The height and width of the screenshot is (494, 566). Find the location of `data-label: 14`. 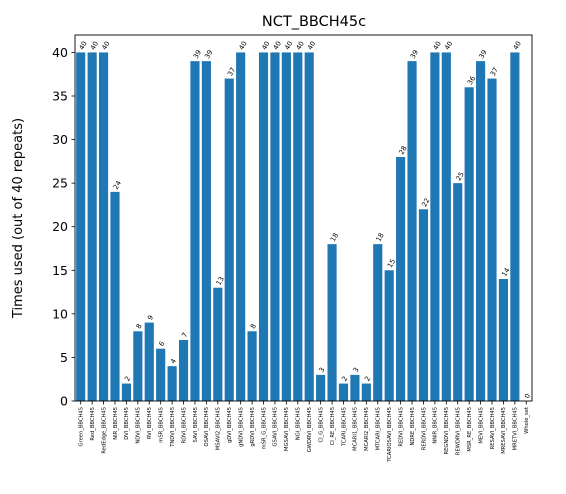

data-label: 14 is located at coordinates (505, 272).